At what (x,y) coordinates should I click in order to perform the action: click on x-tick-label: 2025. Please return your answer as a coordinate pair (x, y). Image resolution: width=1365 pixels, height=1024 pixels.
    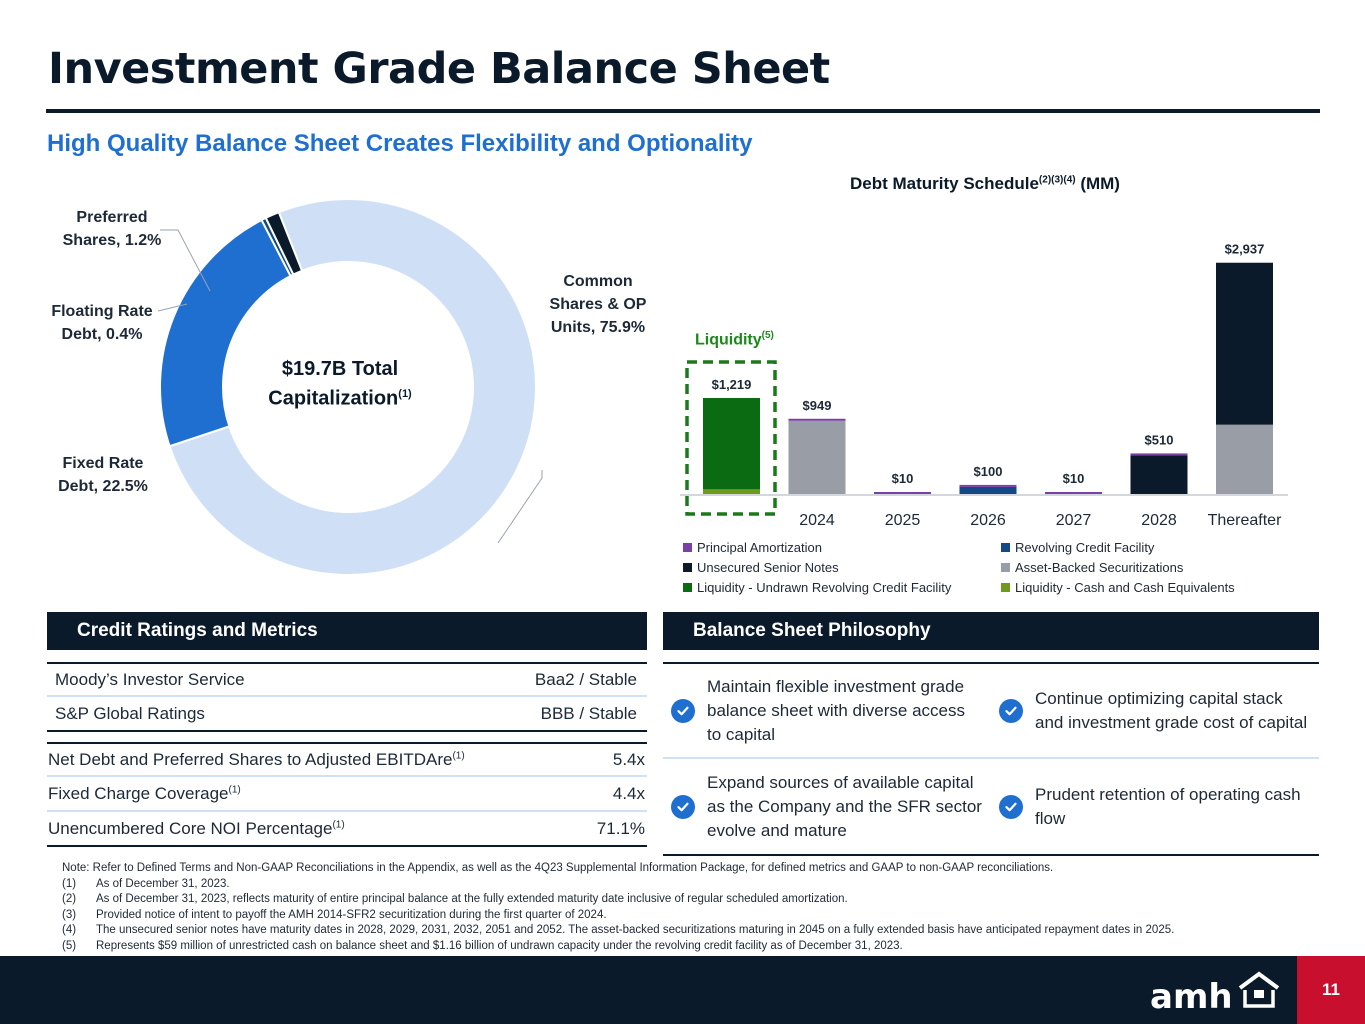
    Looking at the image, I should click on (903, 520).